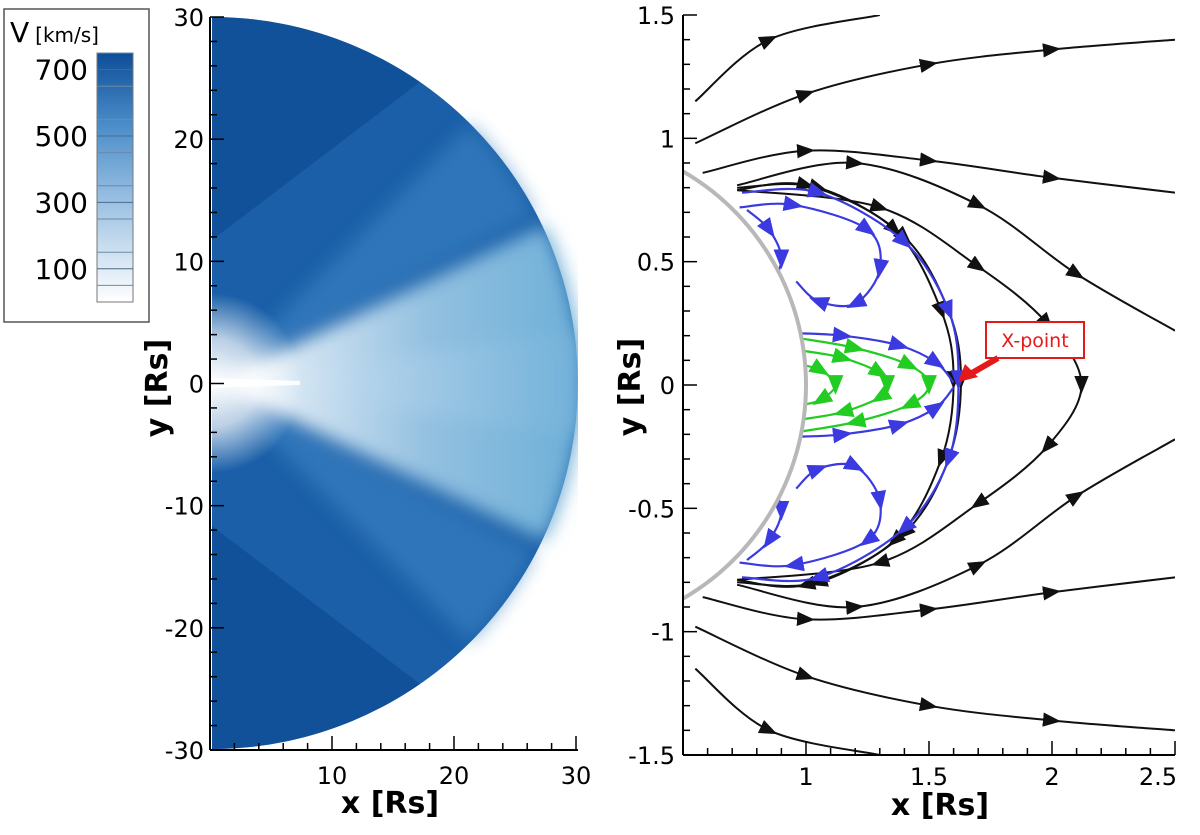 The image size is (1200, 835). I want to click on x-point-label: X-point, so click(1034, 341).